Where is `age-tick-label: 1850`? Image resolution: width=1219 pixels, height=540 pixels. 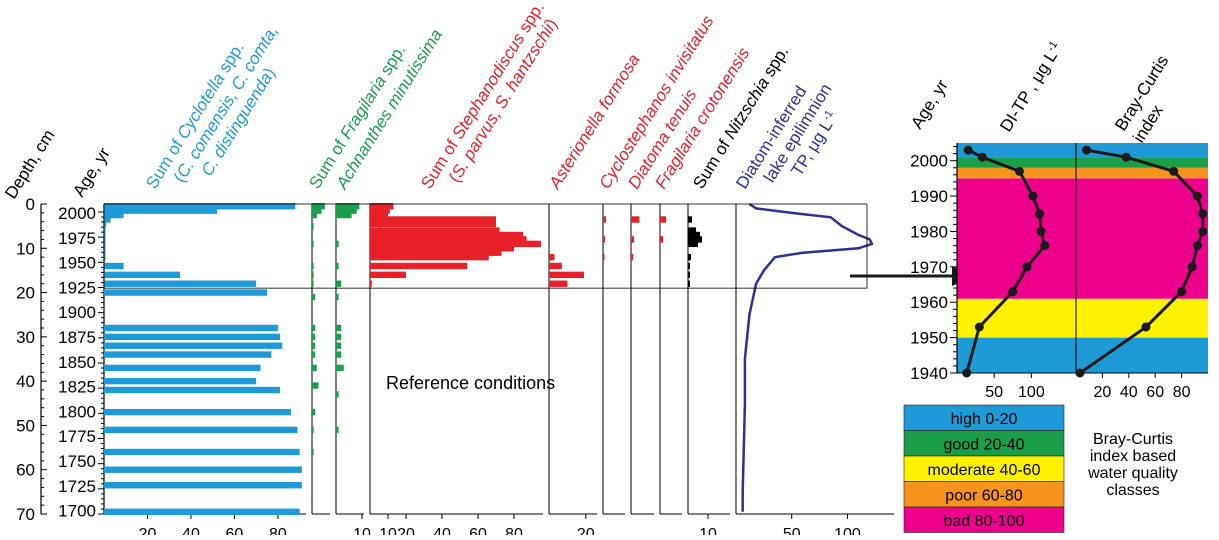 age-tick-label: 1850 is located at coordinates (77, 362).